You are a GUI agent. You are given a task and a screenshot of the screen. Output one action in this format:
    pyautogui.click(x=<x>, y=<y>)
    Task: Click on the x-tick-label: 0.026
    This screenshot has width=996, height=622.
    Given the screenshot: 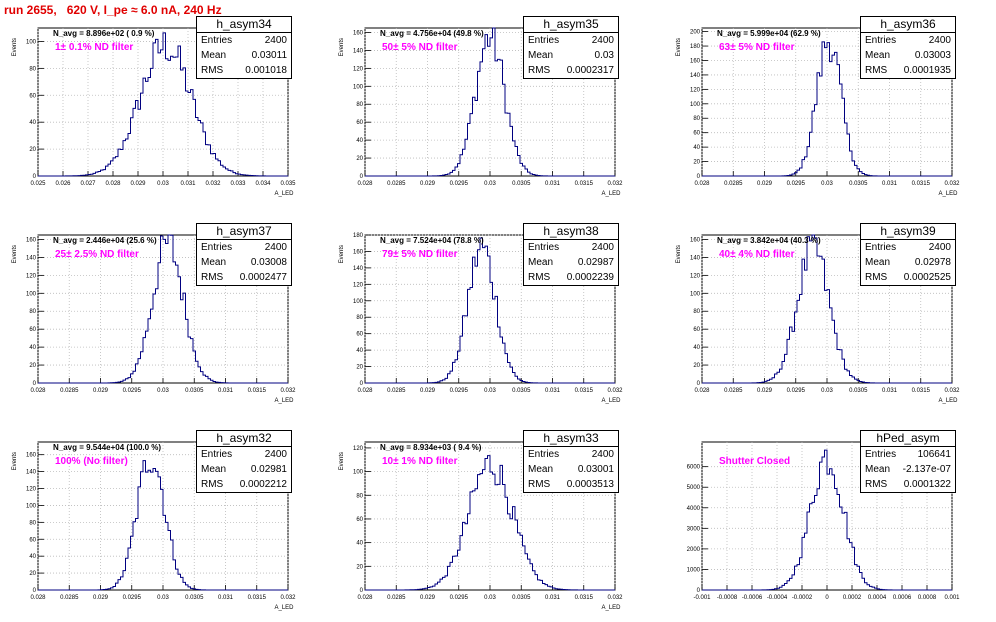 What is the action you would take?
    pyautogui.click(x=63, y=184)
    